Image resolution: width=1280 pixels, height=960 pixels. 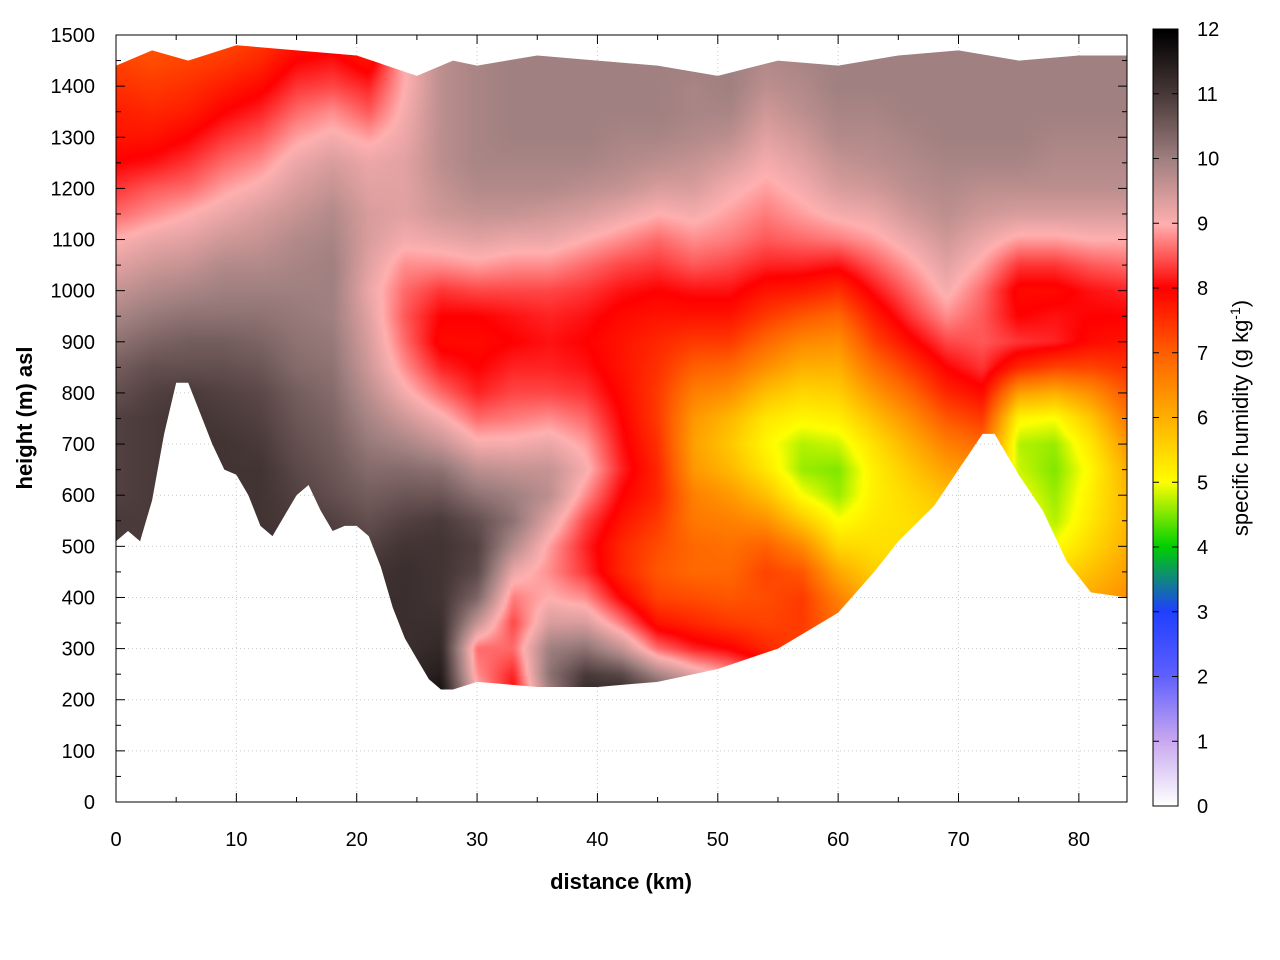 What do you see at coordinates (73, 87) in the screenshot?
I see `y-tick-label: 1400` at bounding box center [73, 87].